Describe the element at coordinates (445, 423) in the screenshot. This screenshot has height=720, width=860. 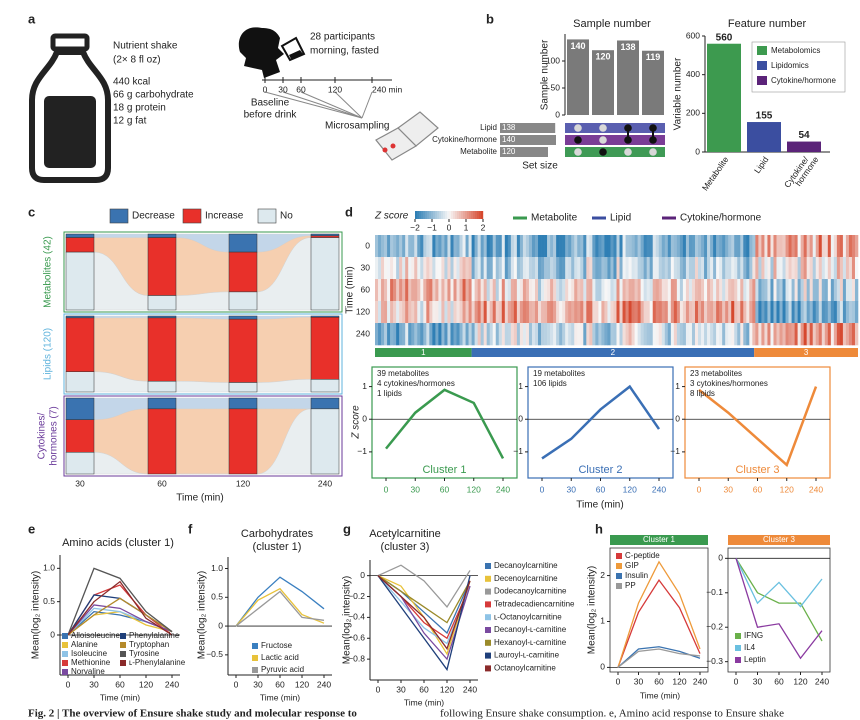
I see `cluster-line` at that location.